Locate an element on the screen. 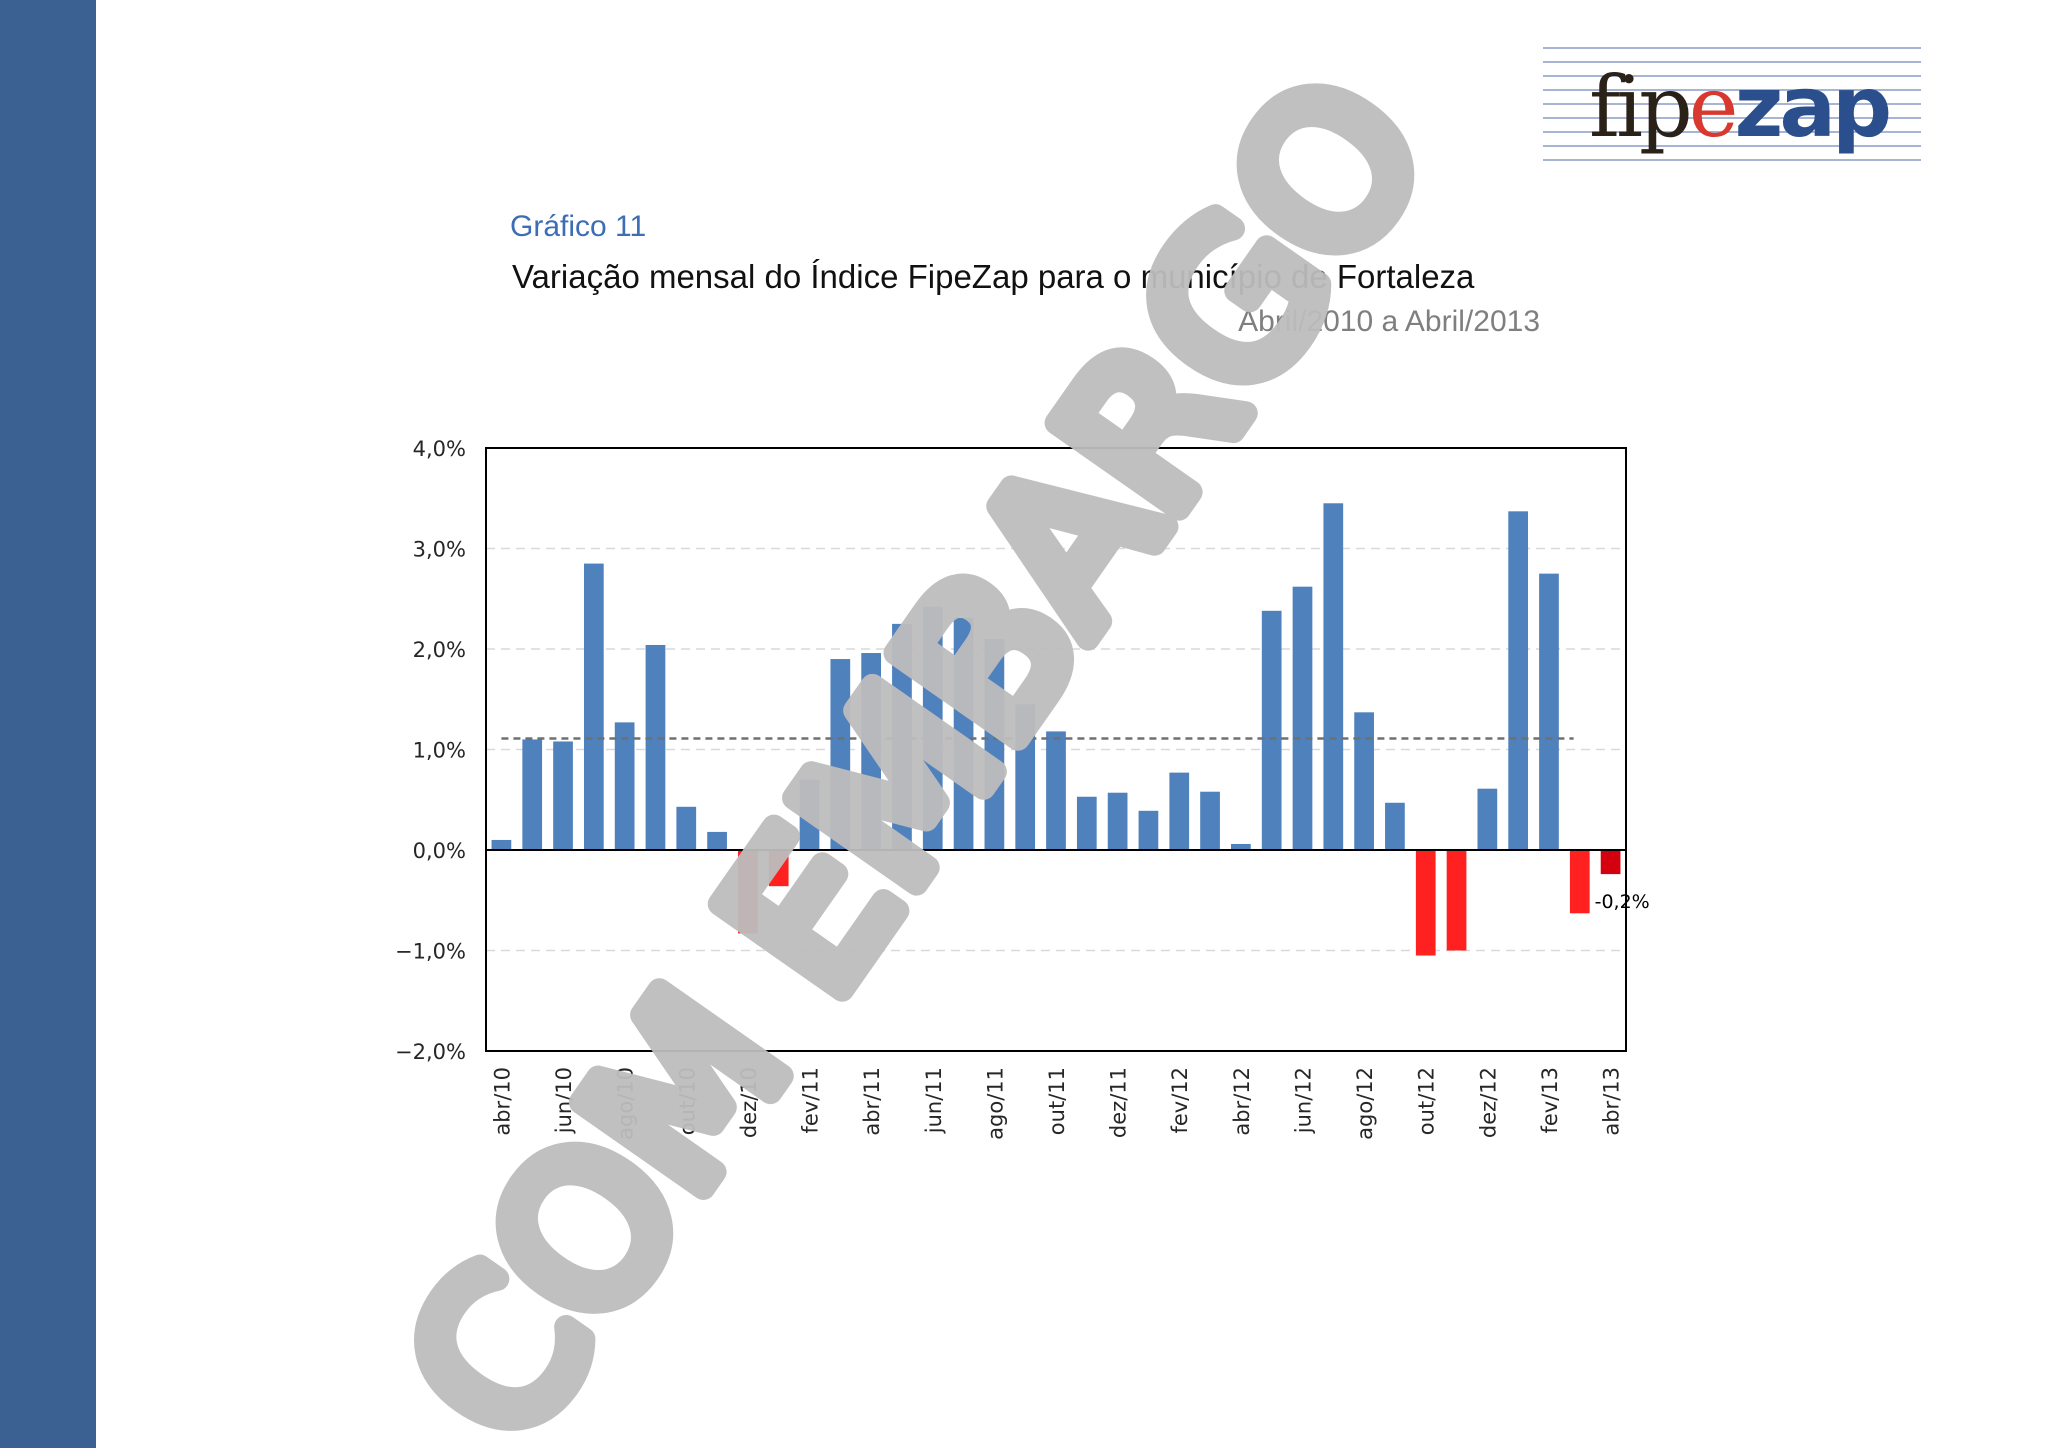  x-tick-label: fev/12 is located at coordinates (1180, 1100).